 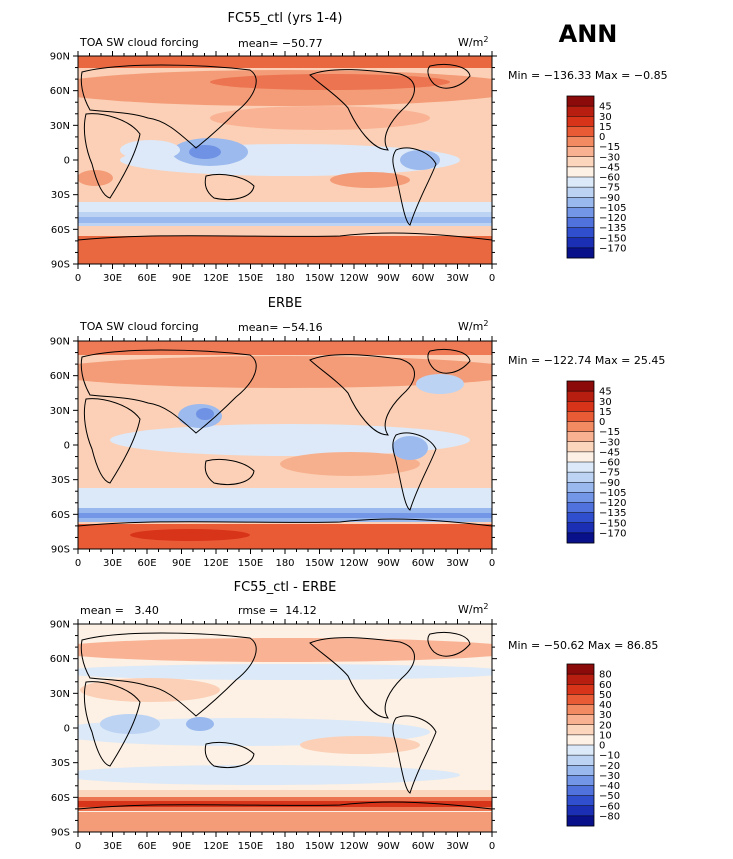 What do you see at coordinates (78, 846) in the screenshot?
I see `x-tick-label: 0` at bounding box center [78, 846].